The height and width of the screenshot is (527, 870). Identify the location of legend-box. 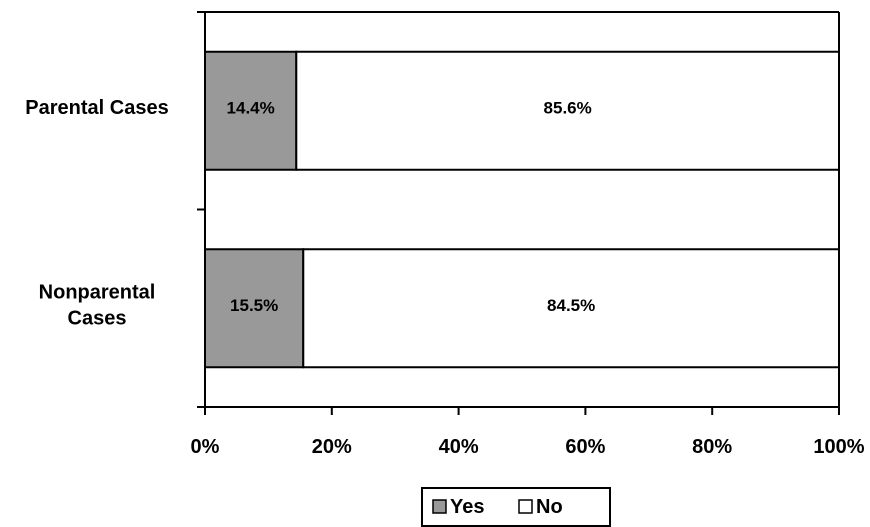
(516, 507).